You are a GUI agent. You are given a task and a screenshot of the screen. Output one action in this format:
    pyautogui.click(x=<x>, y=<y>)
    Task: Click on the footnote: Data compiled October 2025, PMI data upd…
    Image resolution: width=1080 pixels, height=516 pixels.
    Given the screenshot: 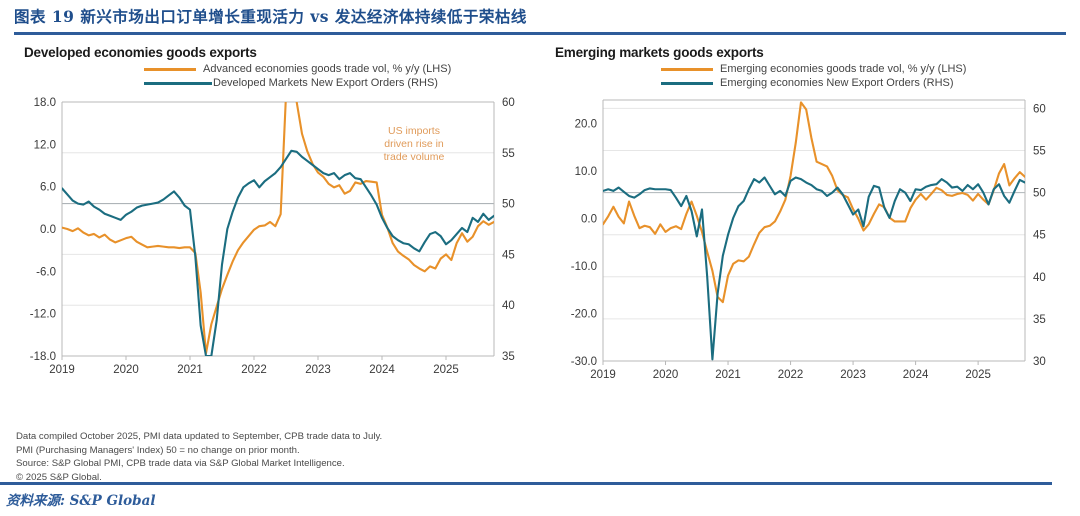 What is the action you would take?
    pyautogui.click(x=276, y=457)
    